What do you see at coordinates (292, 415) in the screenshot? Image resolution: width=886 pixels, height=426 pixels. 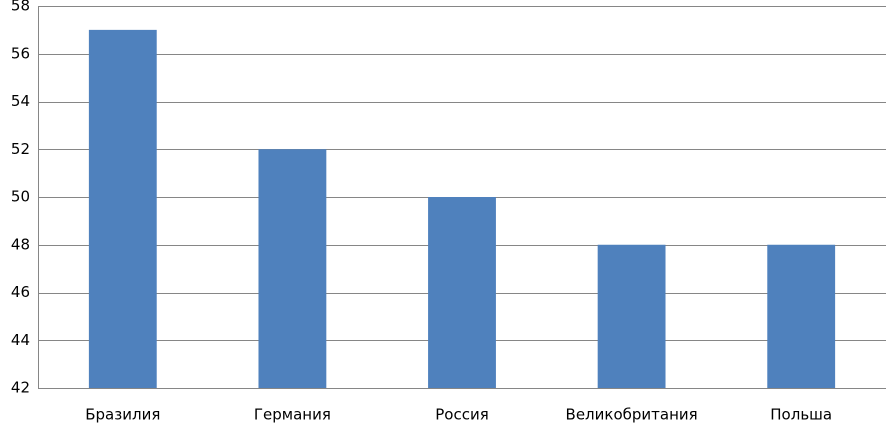 I see `x-tick-label: Германия` at bounding box center [292, 415].